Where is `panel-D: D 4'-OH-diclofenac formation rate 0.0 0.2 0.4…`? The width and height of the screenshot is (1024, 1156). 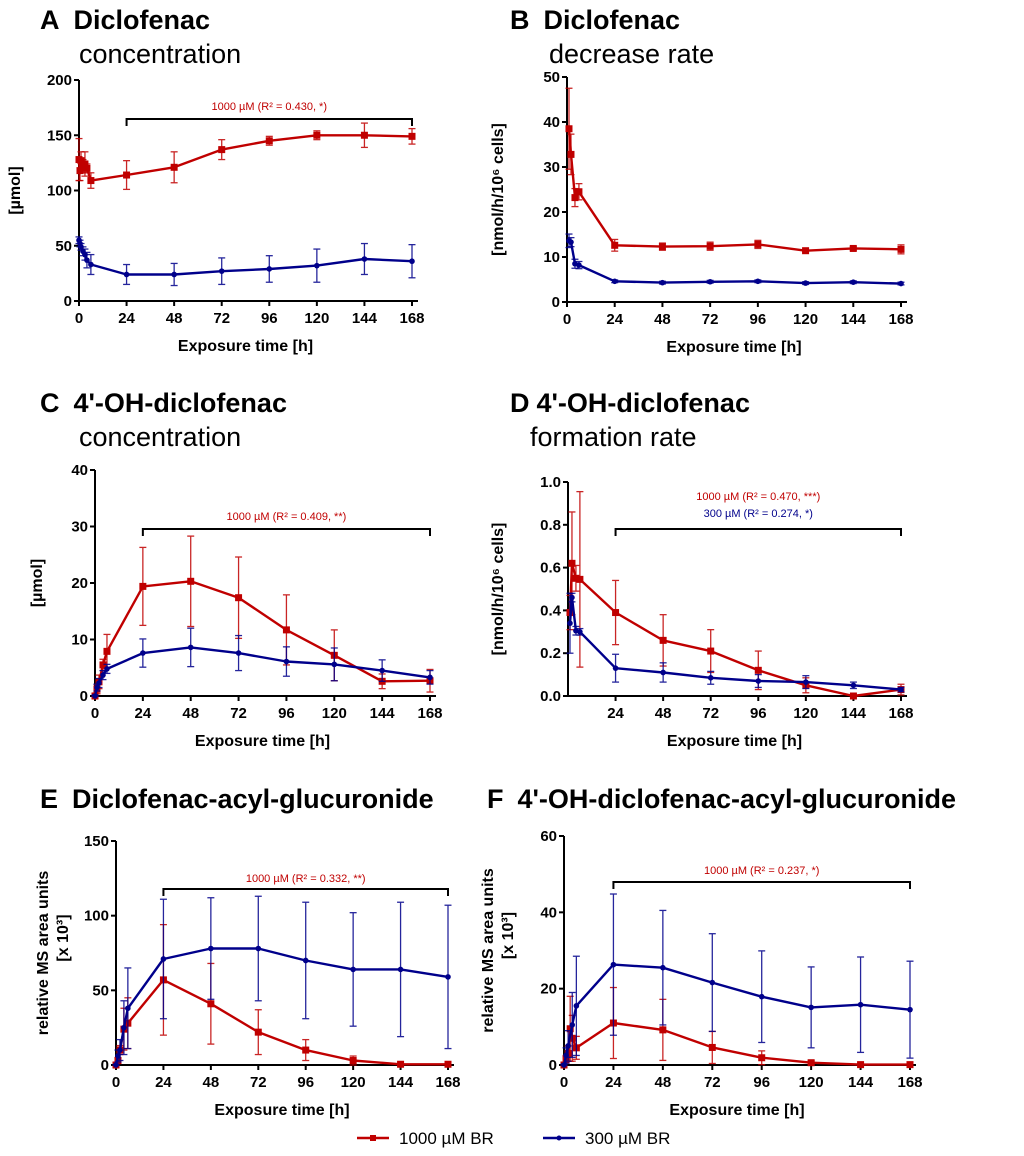 panel-D: D 4'-OH-diclofenac formation rate 0.0 0.2 0.4… is located at coordinates (702, 569).